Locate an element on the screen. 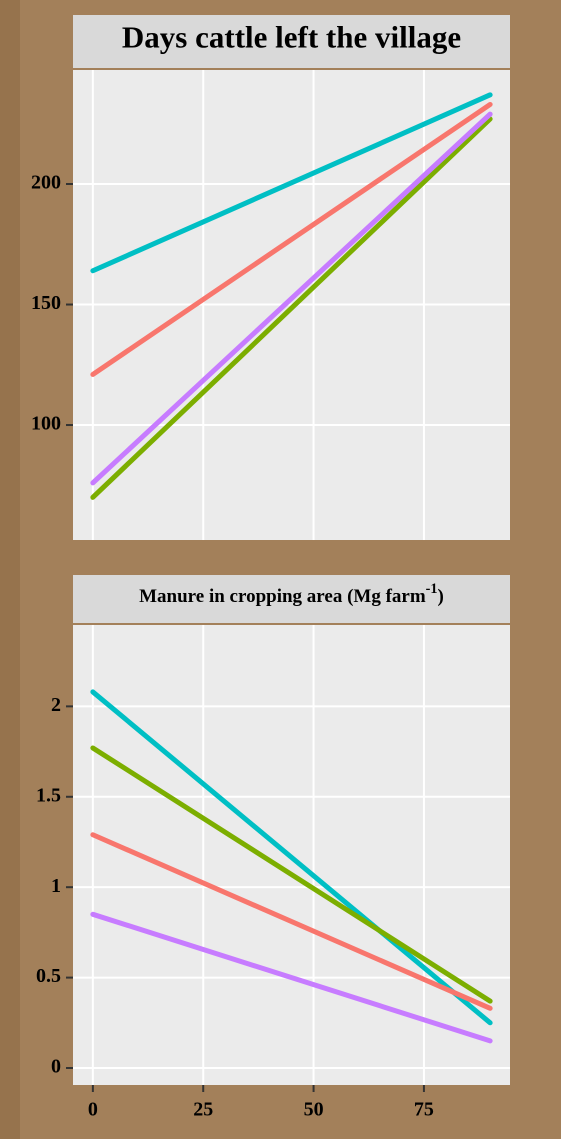 This screenshot has width=561, height=1139. x-tick-label: 25 is located at coordinates (203, 1110).